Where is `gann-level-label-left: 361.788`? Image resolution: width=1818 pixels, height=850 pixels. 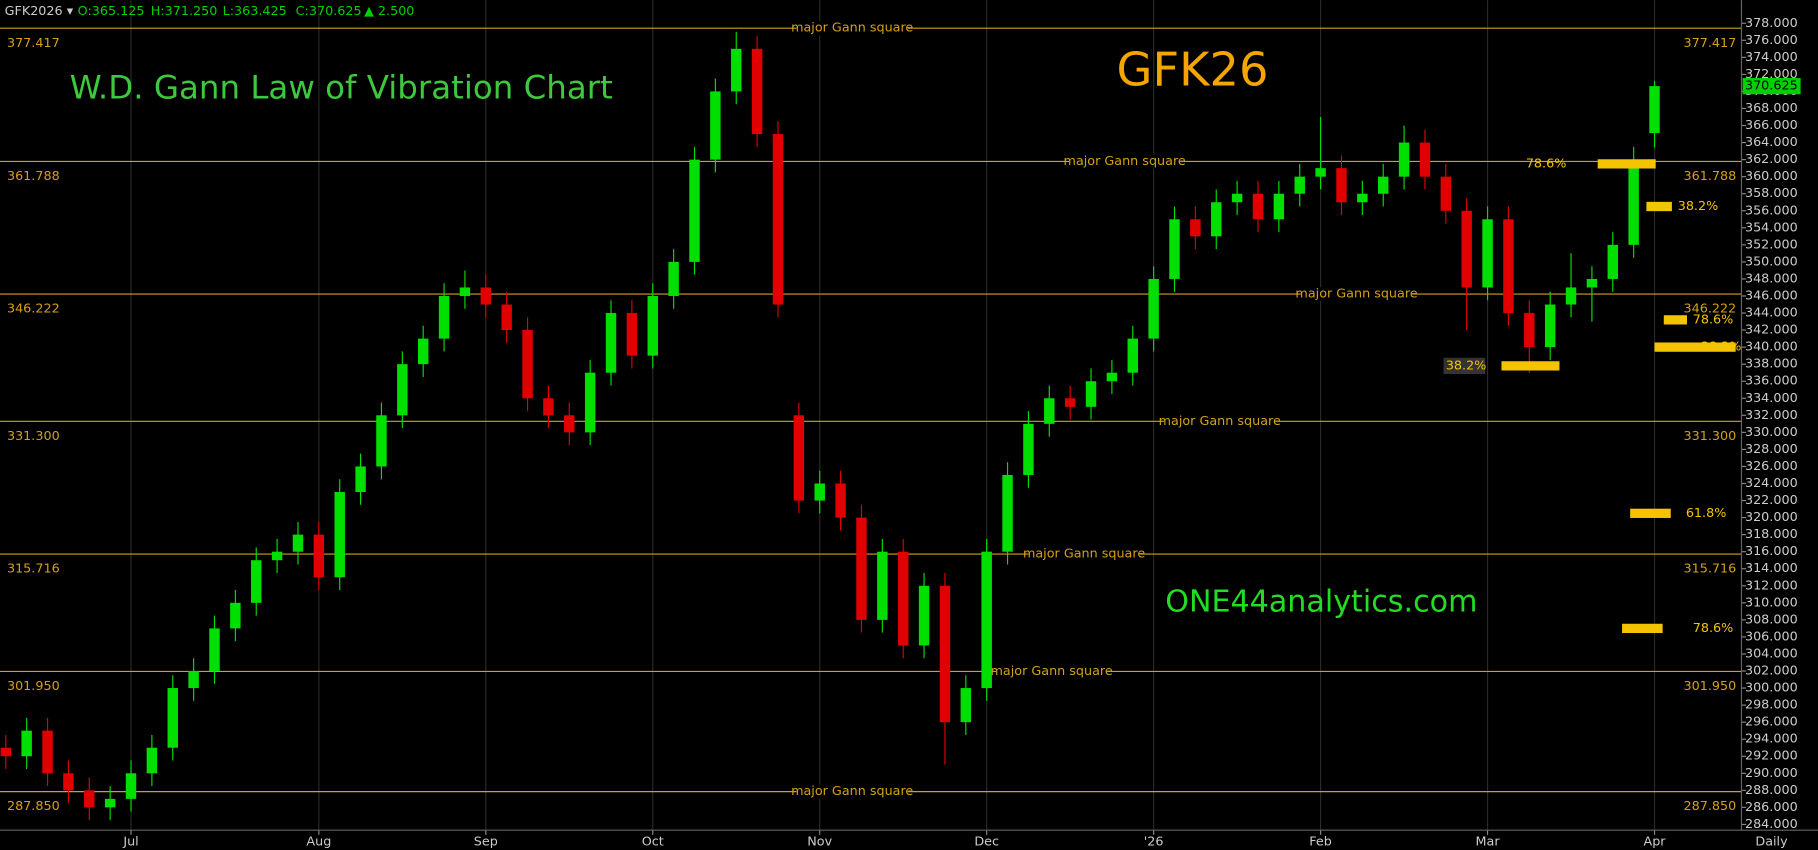
gann-level-label-left: 361.788 is located at coordinates (33, 176).